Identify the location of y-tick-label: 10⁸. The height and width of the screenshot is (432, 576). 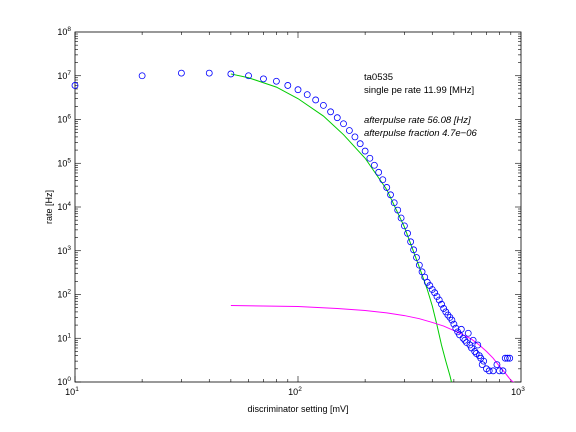
(64, 31).